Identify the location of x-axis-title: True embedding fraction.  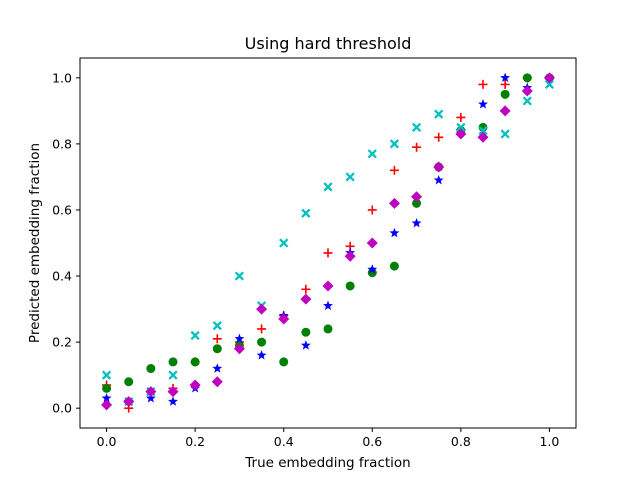
(327, 463).